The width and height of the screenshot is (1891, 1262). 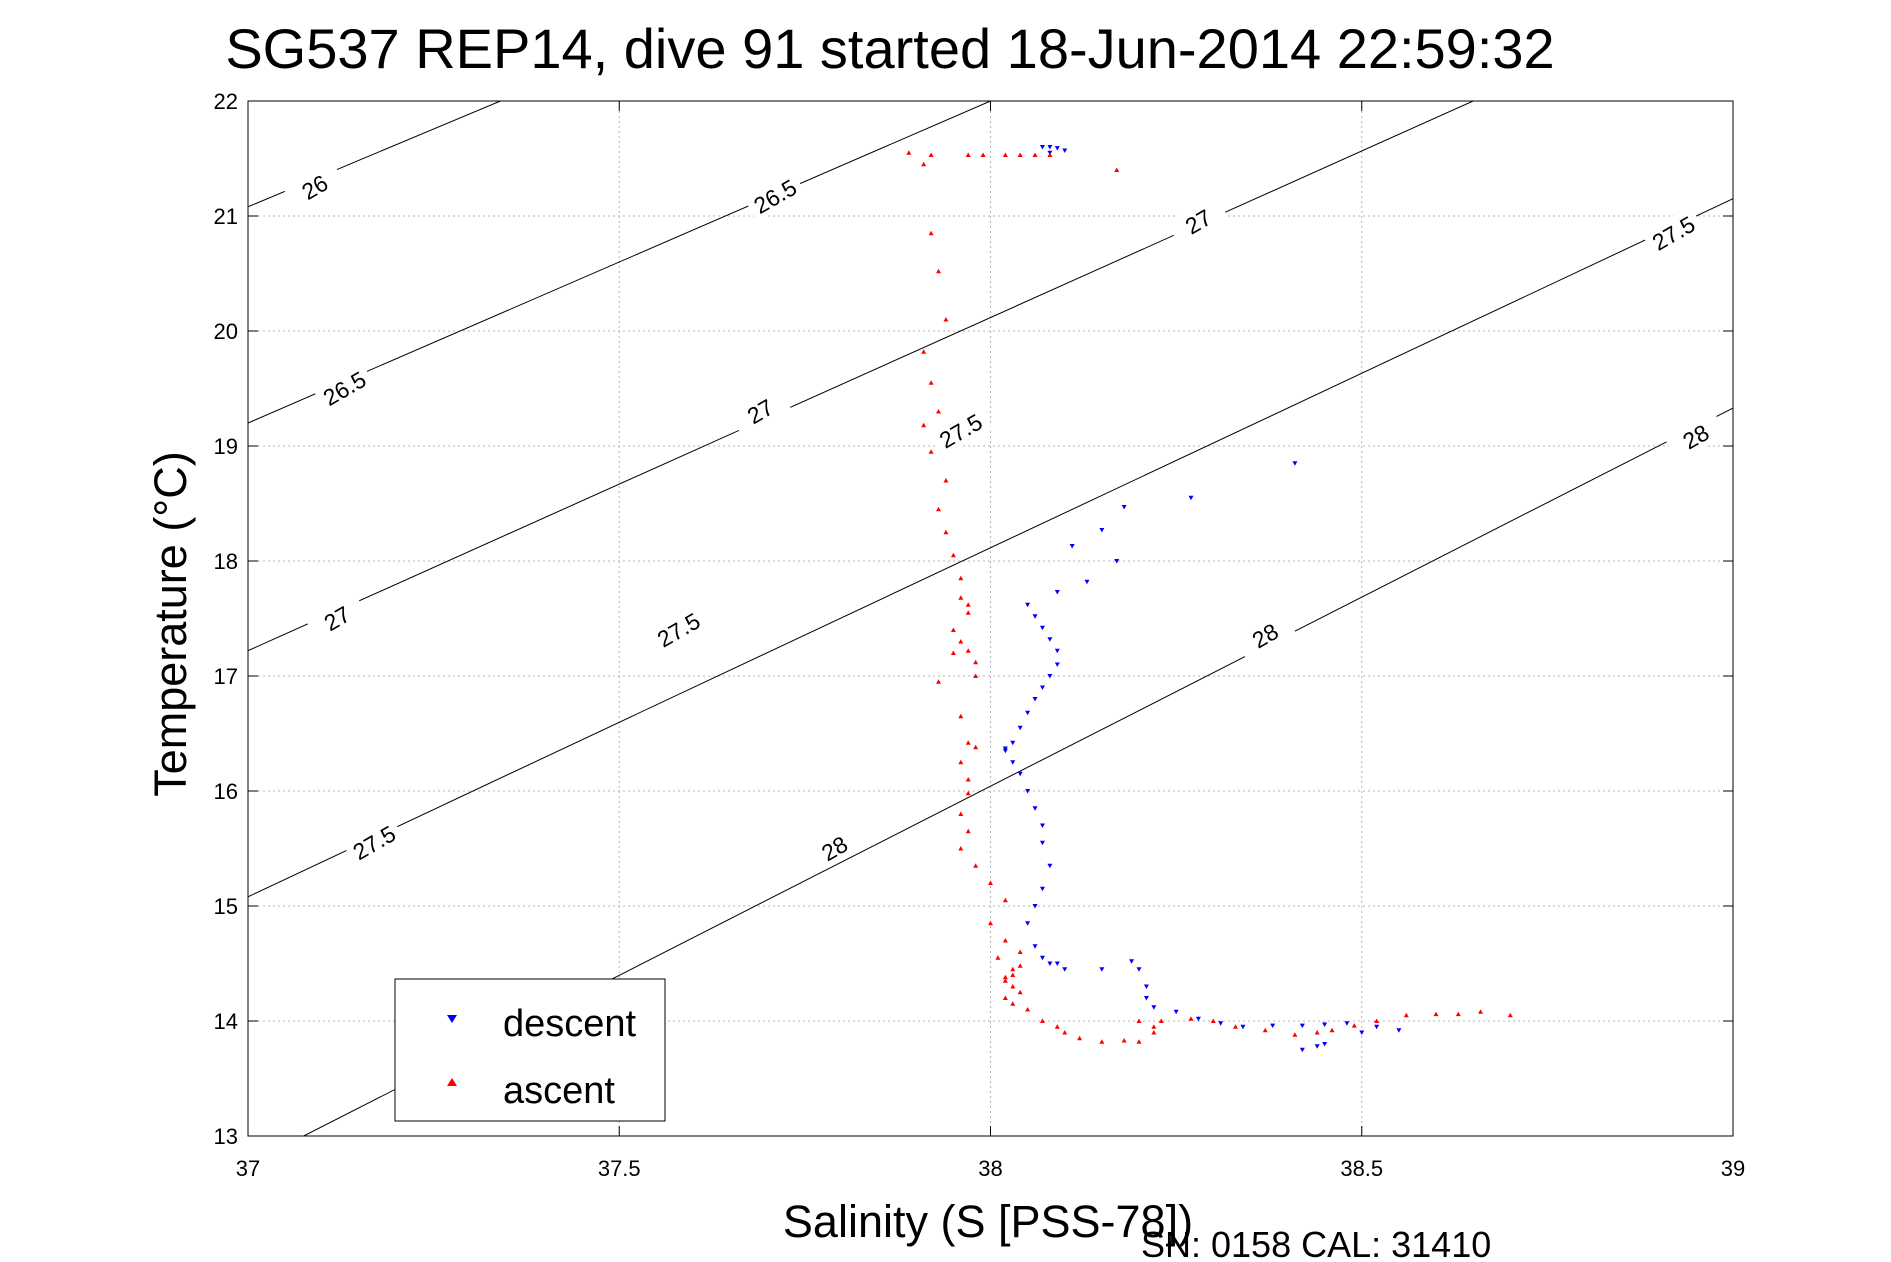 What do you see at coordinates (619, 1168) in the screenshot?
I see `x-tick-label: 37.5` at bounding box center [619, 1168].